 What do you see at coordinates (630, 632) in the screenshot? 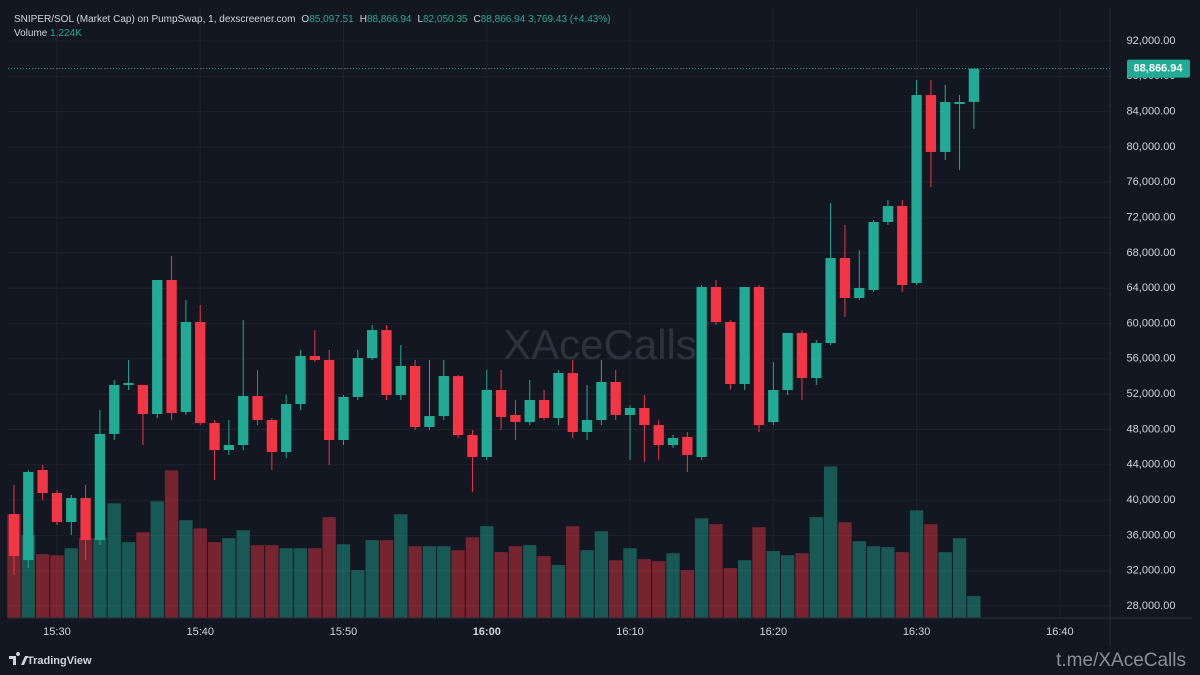
I see `x-tick-label: 16:10` at bounding box center [630, 632].